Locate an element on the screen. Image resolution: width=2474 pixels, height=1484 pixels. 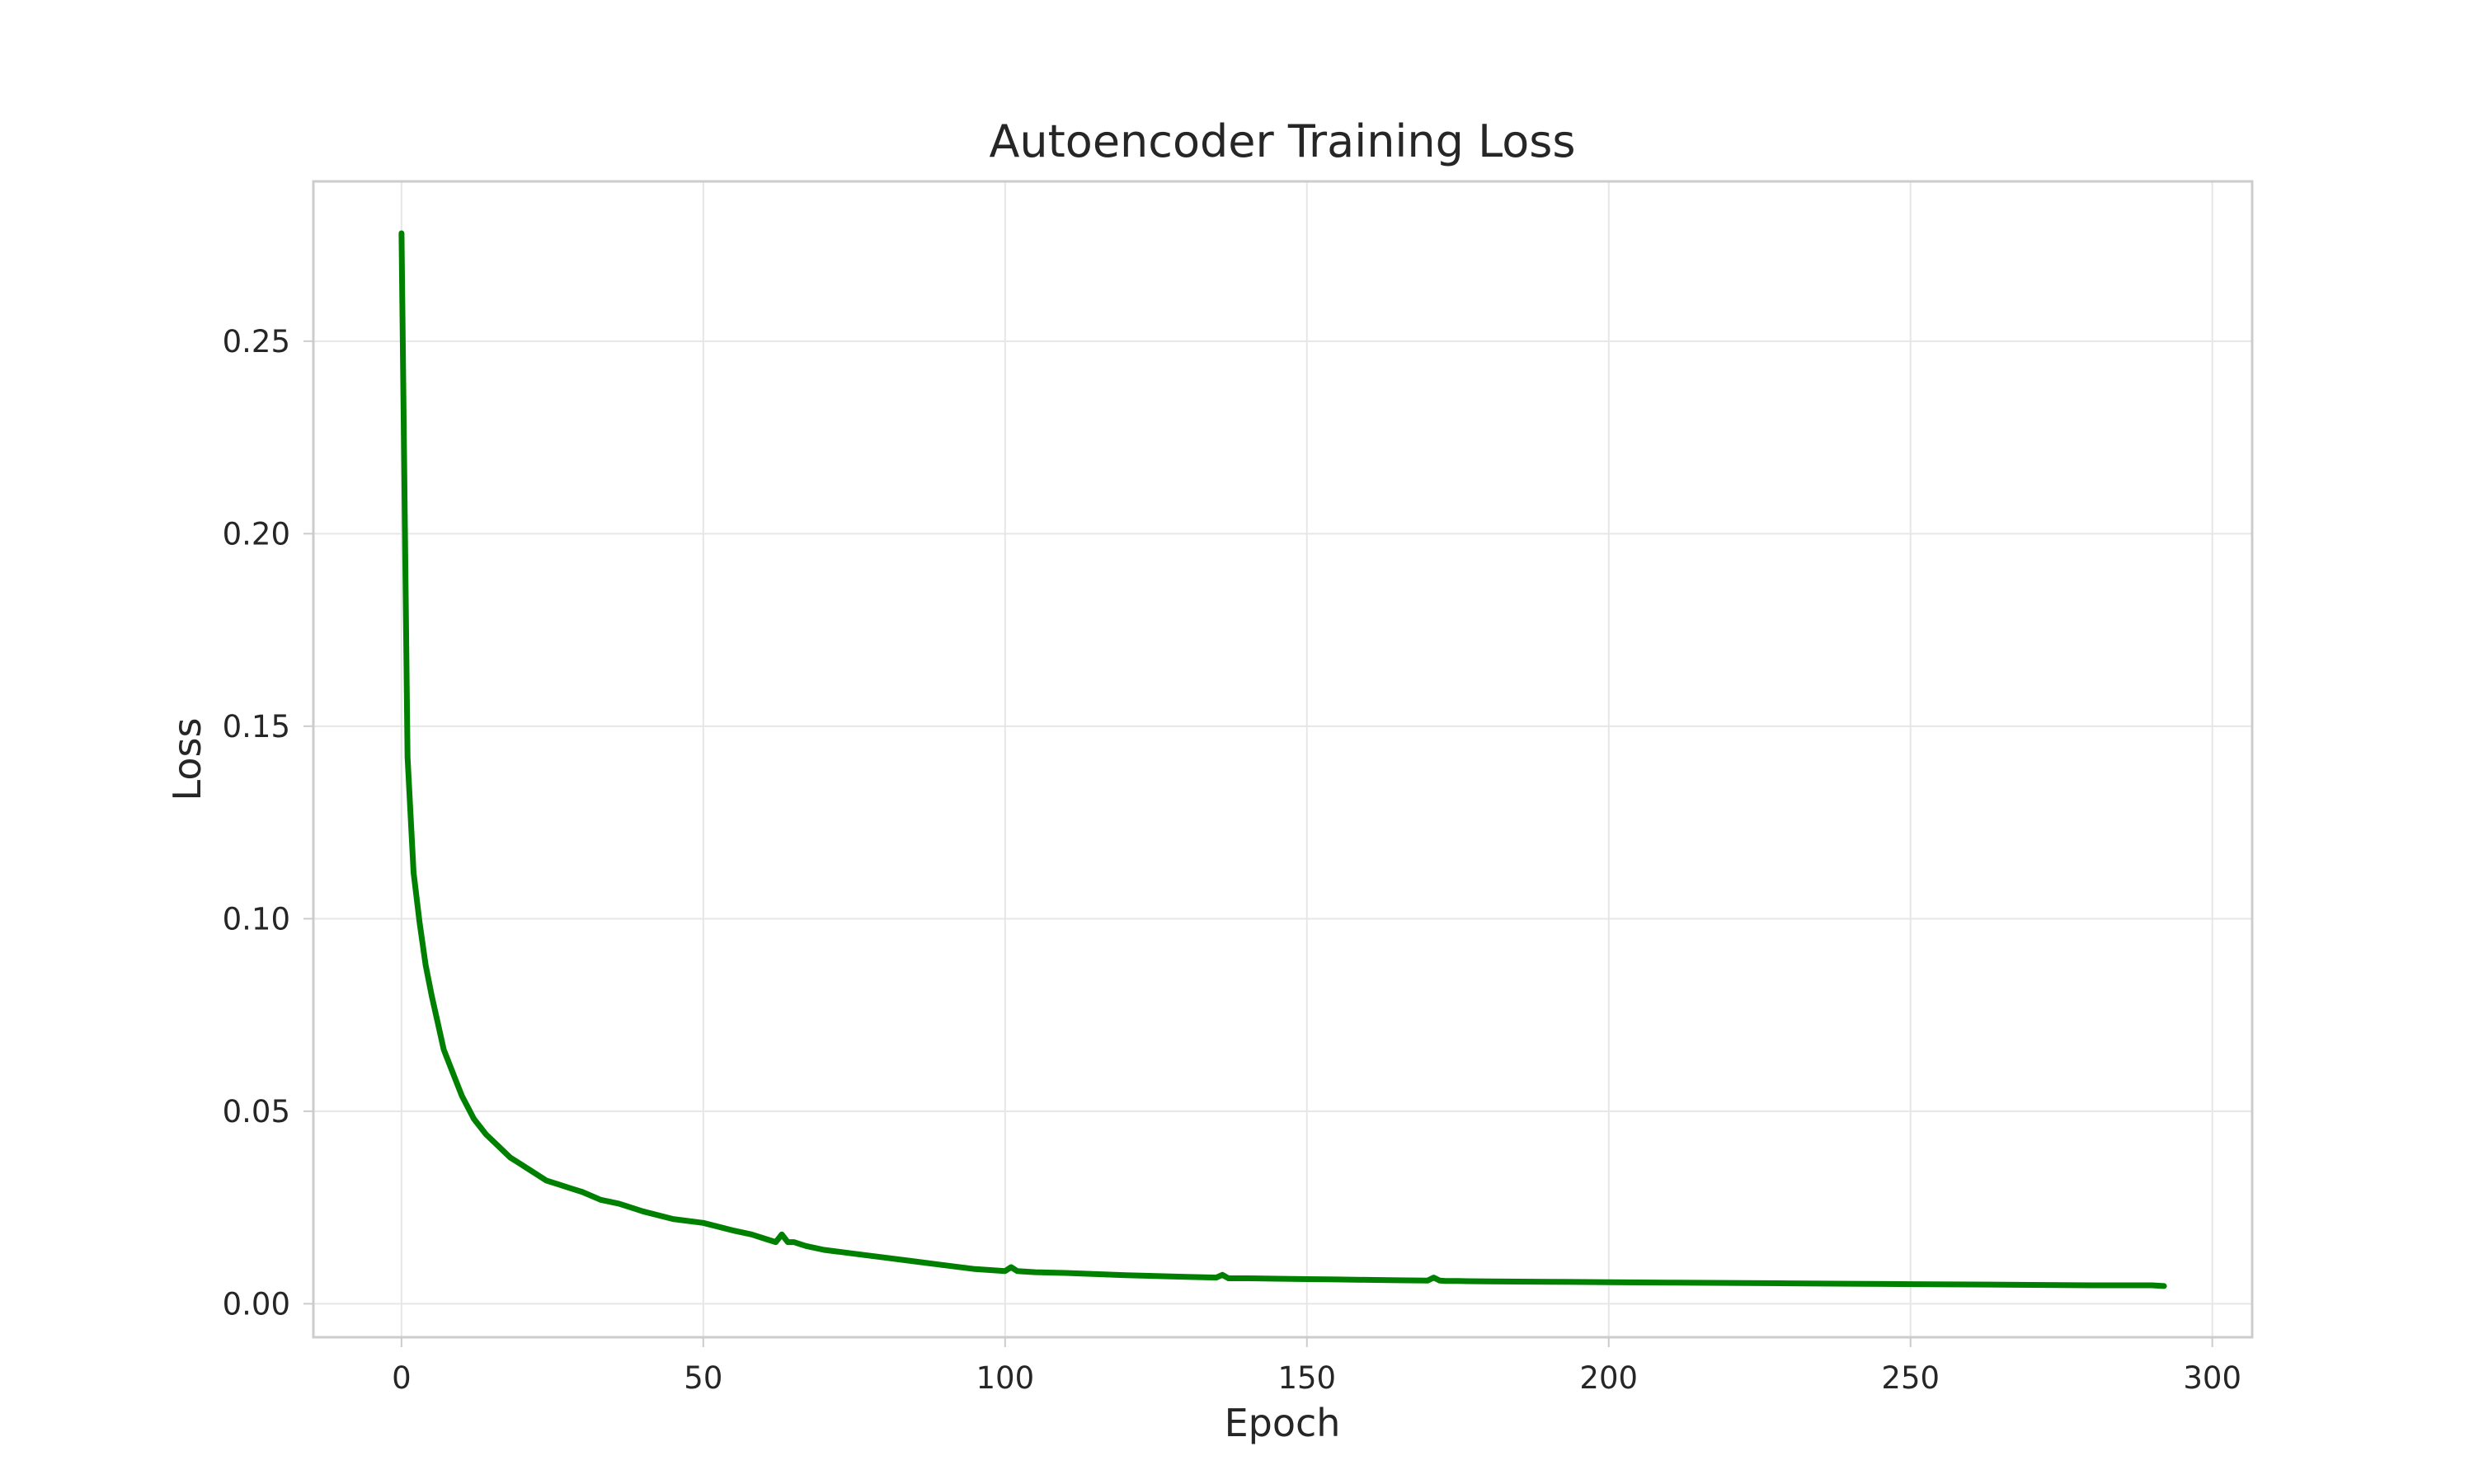
x-tick-label: 0 is located at coordinates (402, 1378).